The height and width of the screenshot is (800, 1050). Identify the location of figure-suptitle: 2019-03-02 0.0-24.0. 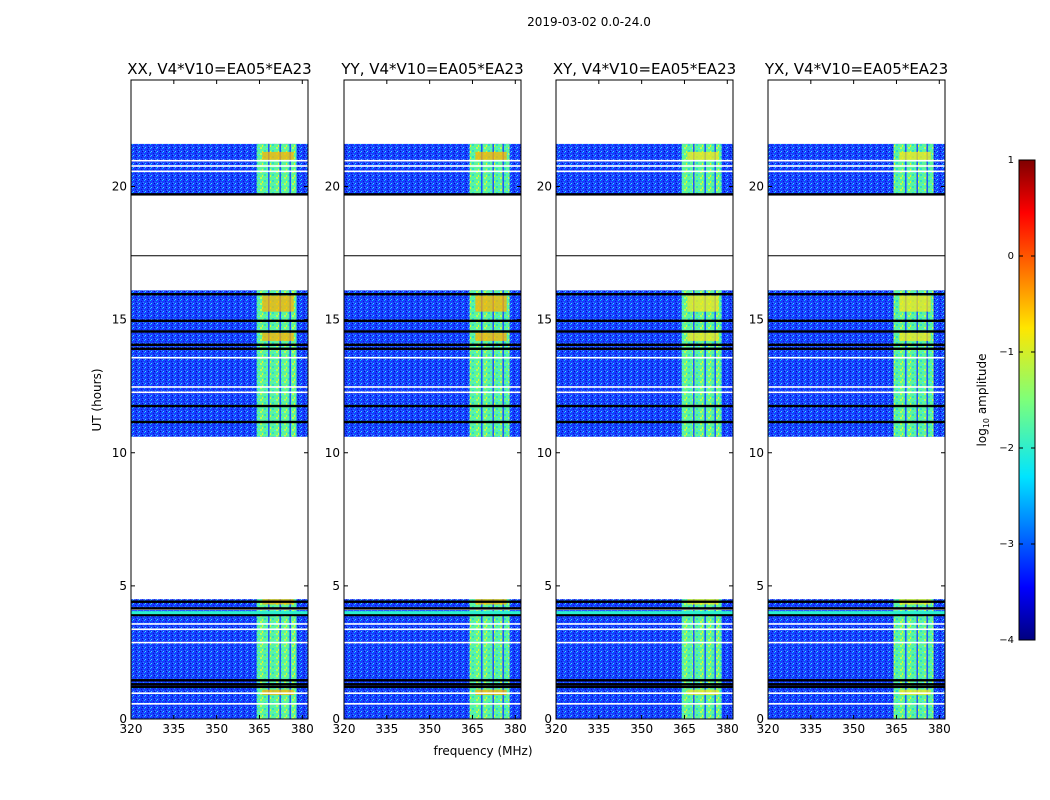
(589, 22).